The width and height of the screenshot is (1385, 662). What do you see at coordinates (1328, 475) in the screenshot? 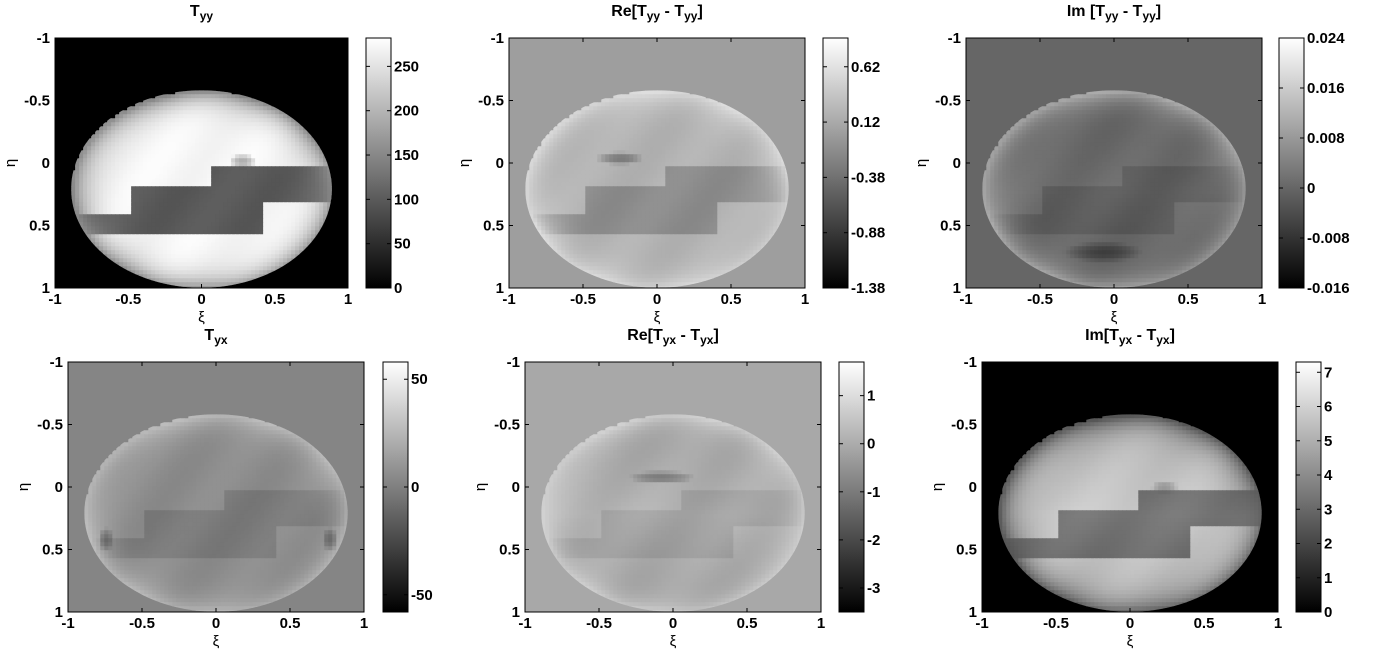
I see `colorbar-tick-label: 4` at bounding box center [1328, 475].